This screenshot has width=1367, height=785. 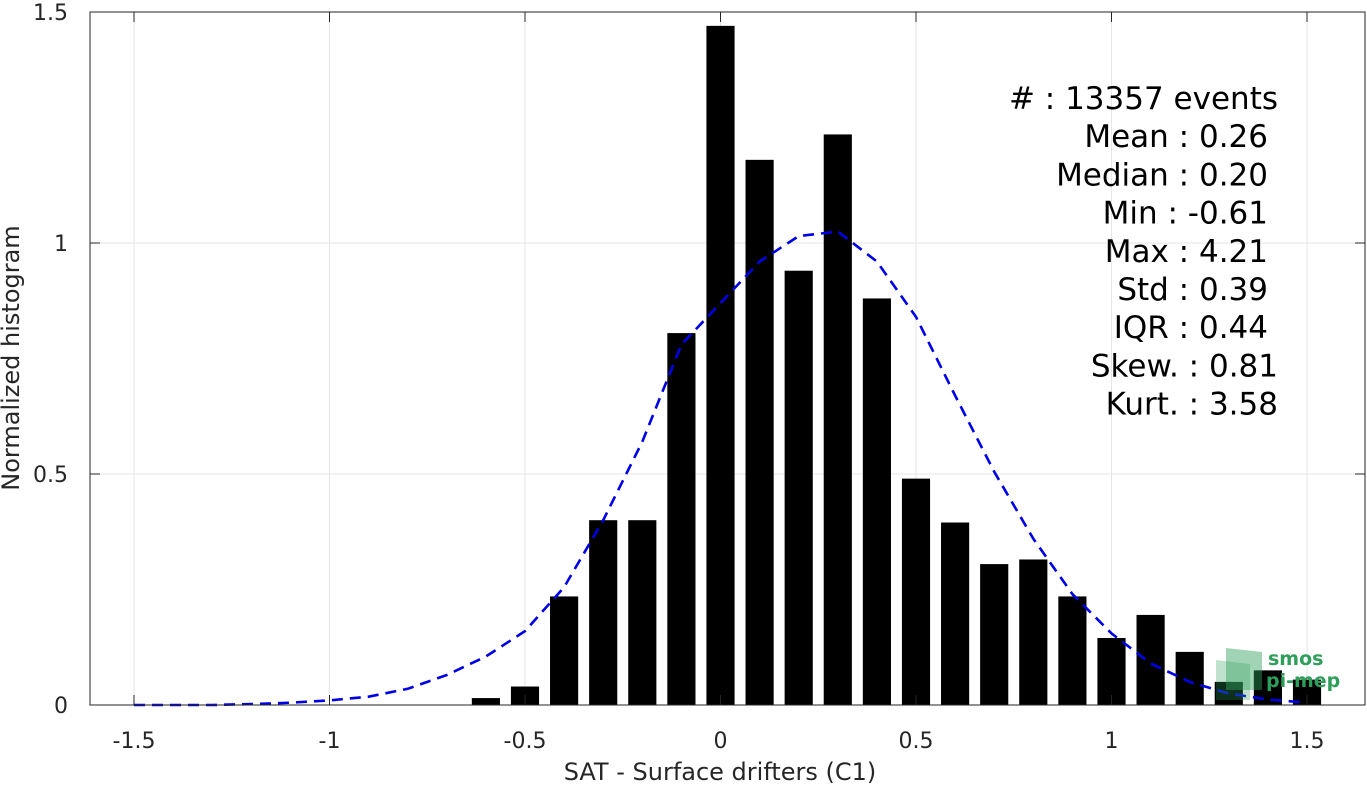 I want to click on x-tick-label: -1.5, so click(x=134, y=741).